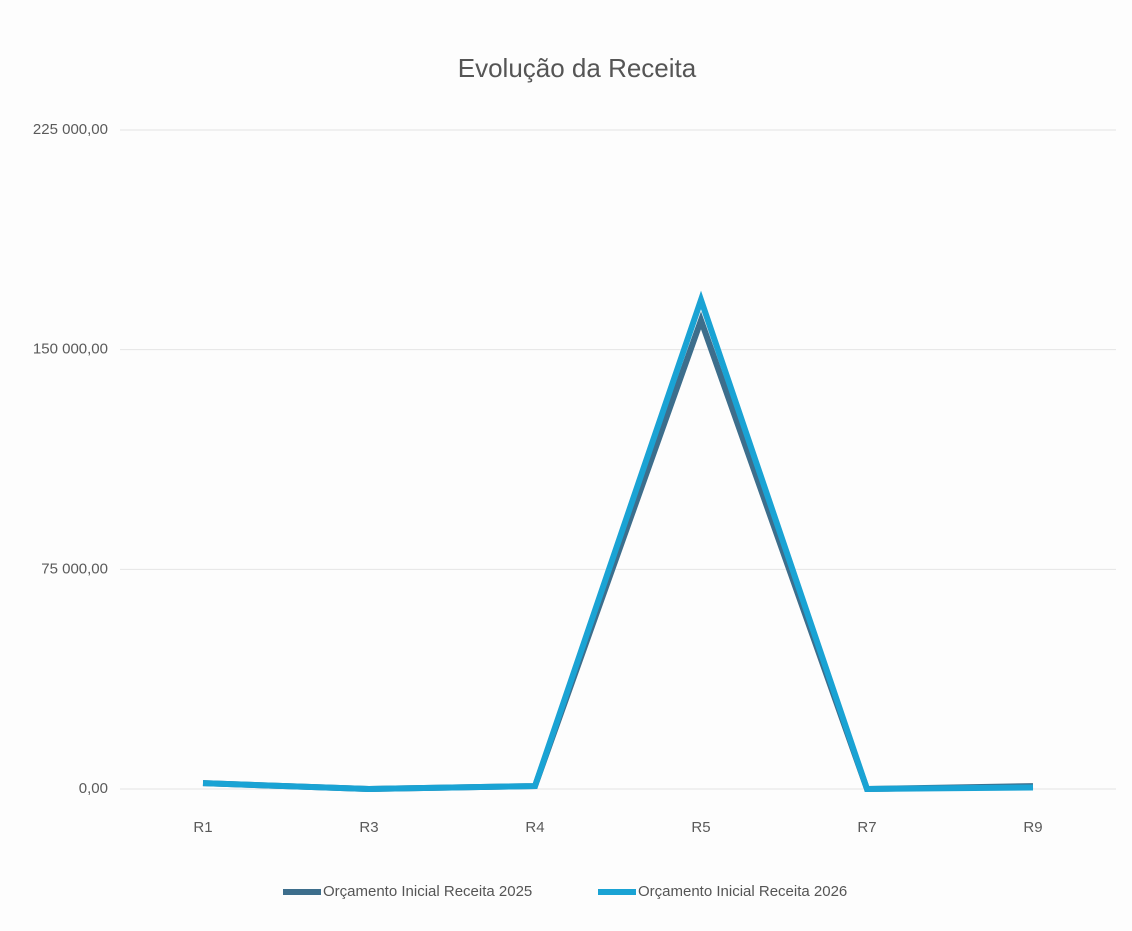 The image size is (1132, 931). I want to click on x-tick-label: R3, so click(368, 827).